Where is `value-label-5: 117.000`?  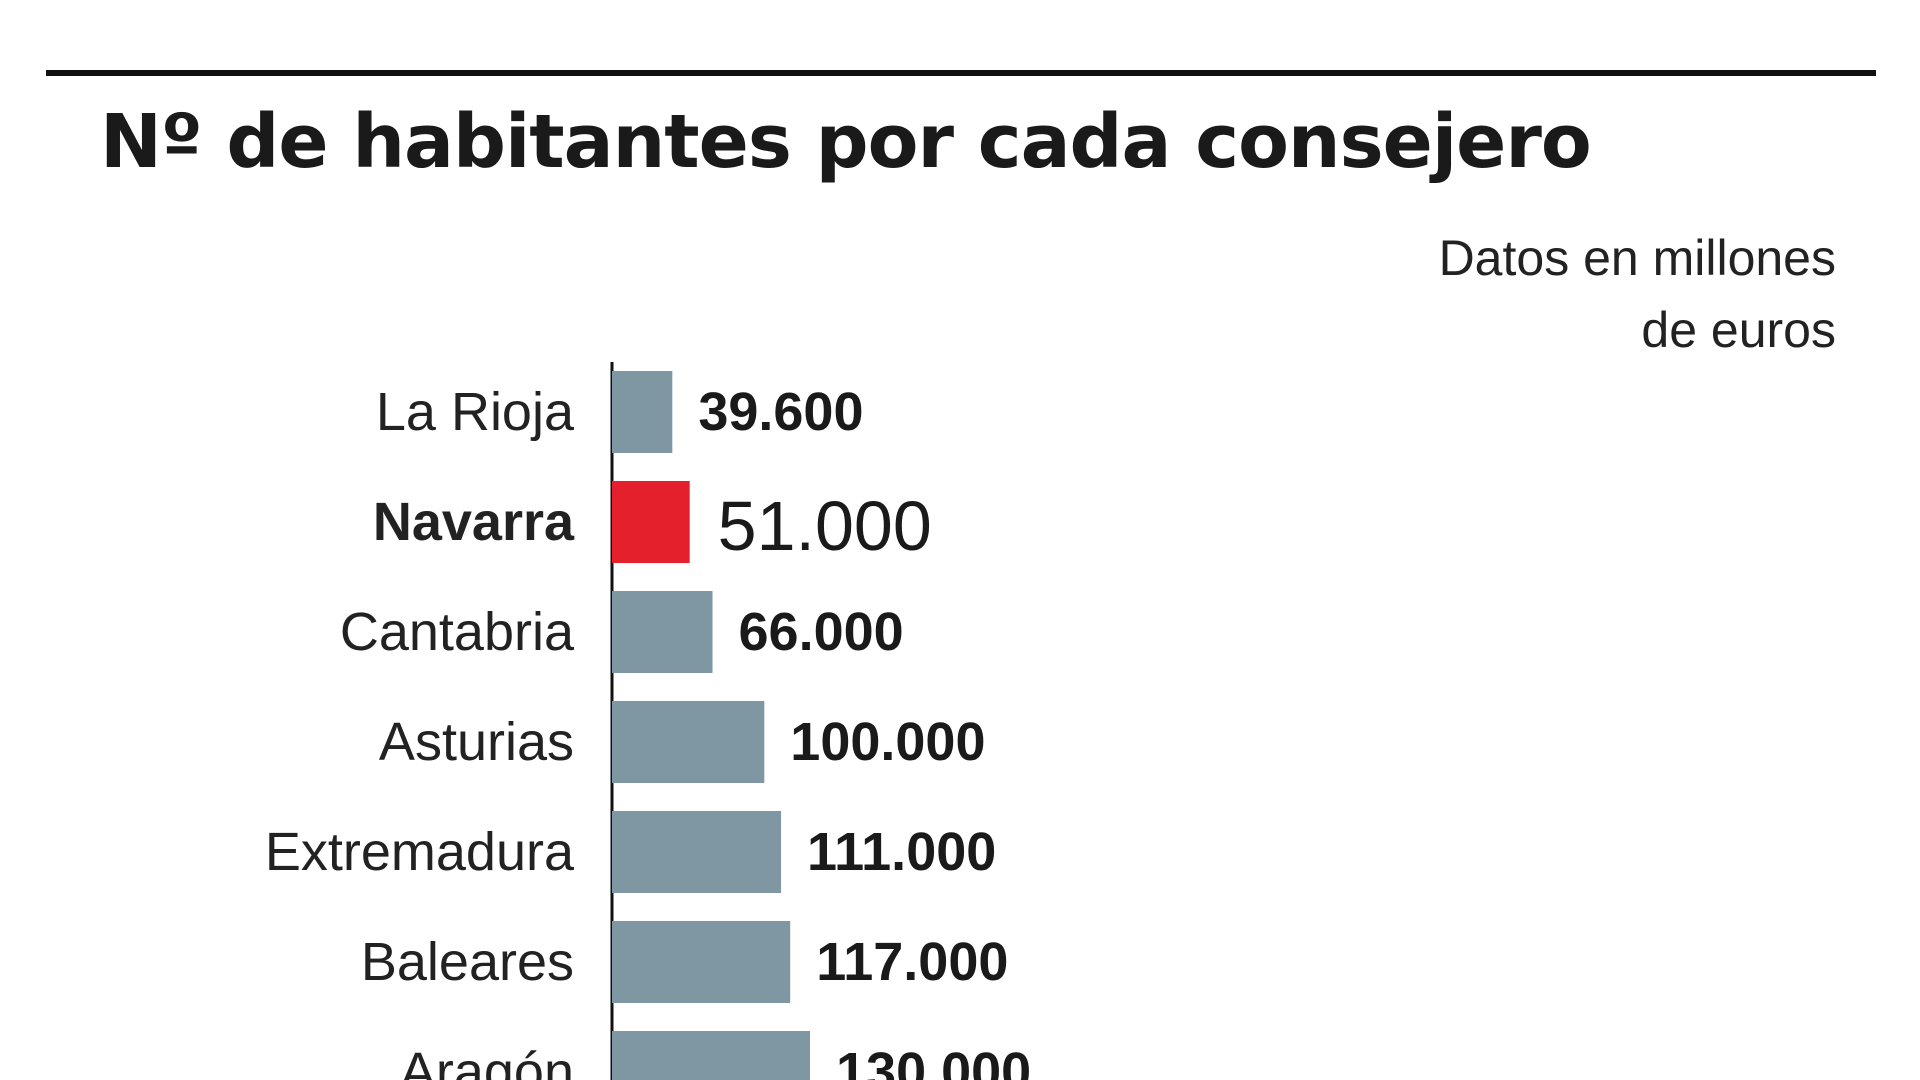 value-label-5: 117.000 is located at coordinates (912, 962).